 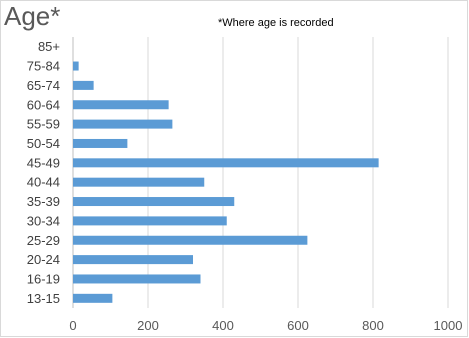 I want to click on category-label: 35-39, so click(x=43, y=201).